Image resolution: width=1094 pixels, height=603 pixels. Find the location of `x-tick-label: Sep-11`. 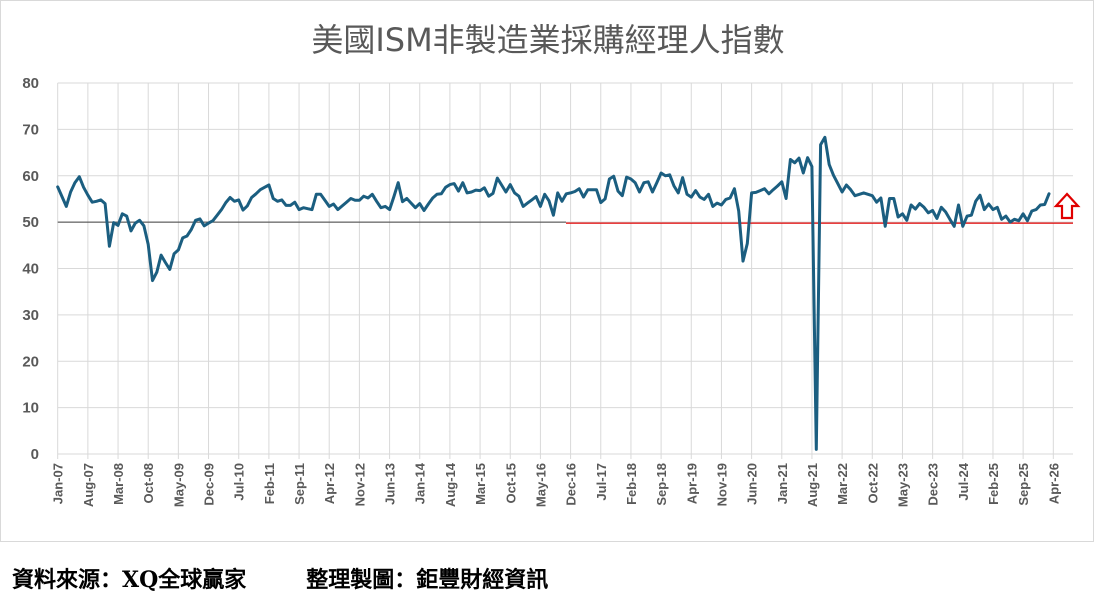

x-tick-label: Sep-11 is located at coordinates (299, 484).